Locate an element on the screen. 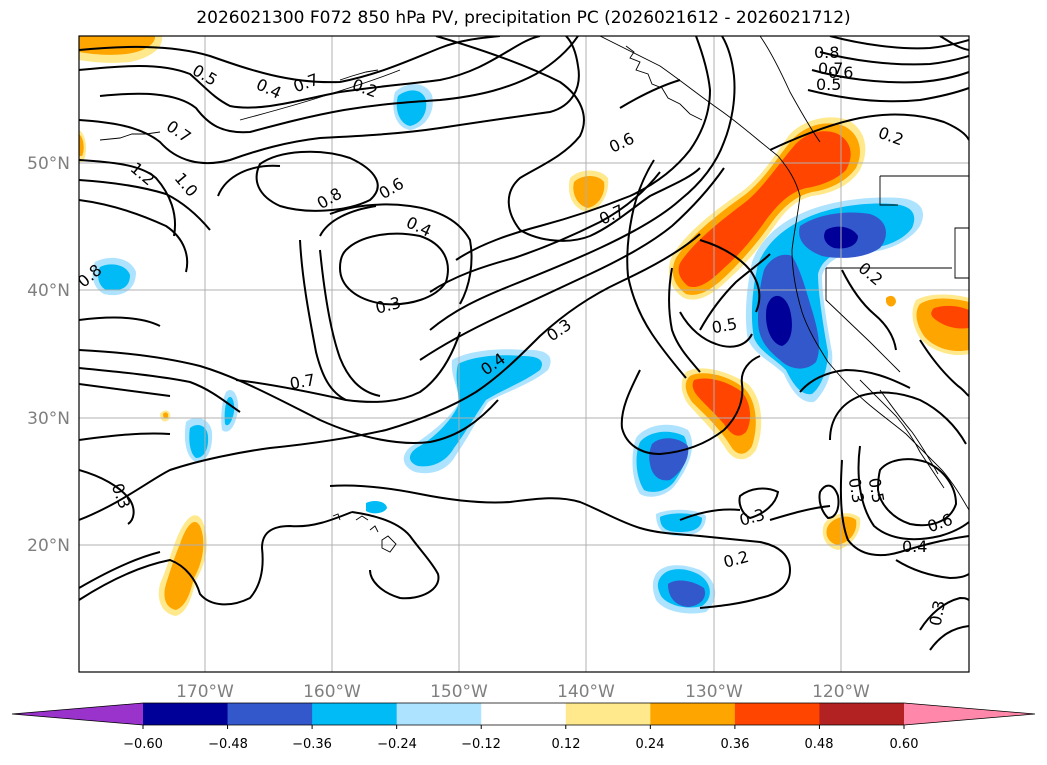 Image resolution: width=1047 pixels, height=765 pixels. colorbar-tick-label: −0.24 is located at coordinates (397, 744).